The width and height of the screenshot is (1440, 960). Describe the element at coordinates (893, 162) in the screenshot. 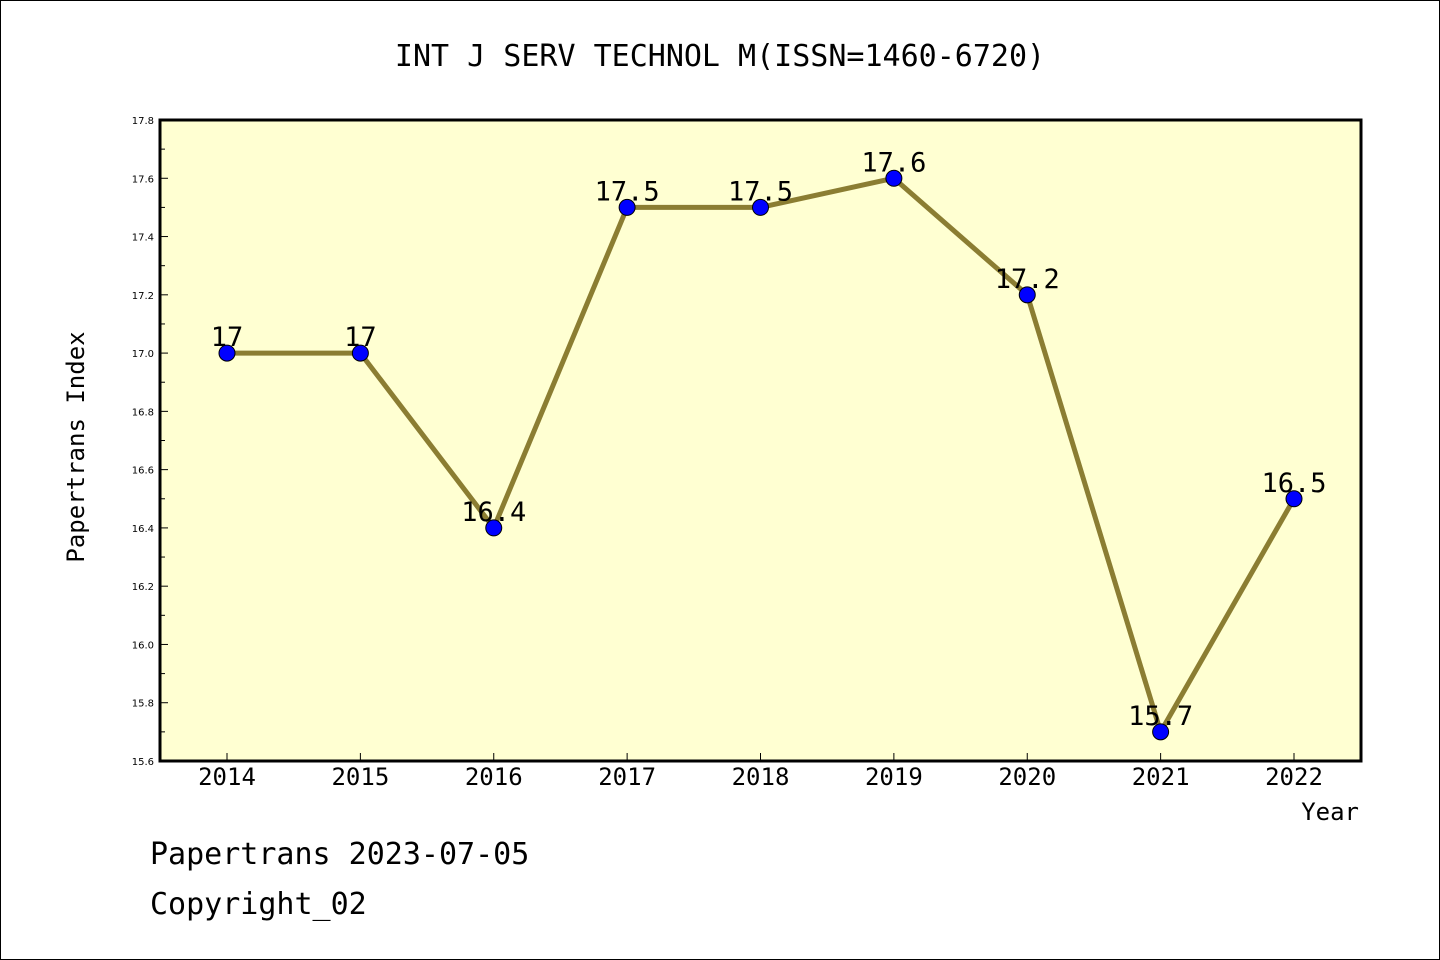

I see `data-label: 17.6` at that location.